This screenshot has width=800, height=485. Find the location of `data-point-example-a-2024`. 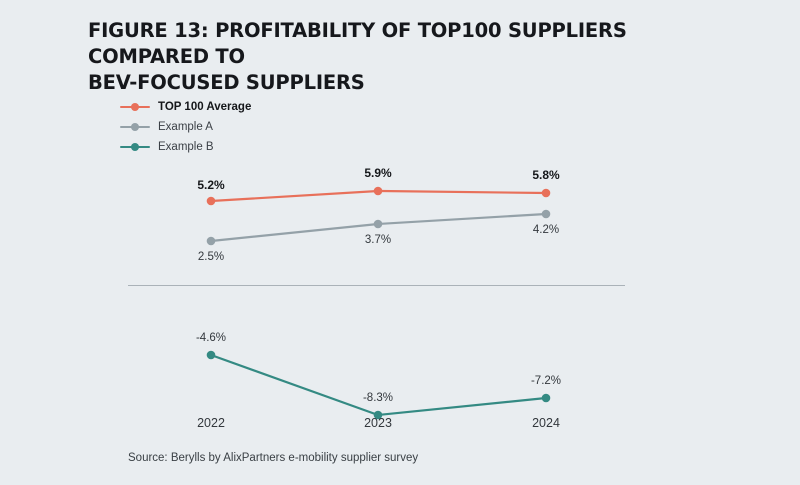

data-point-example-a-2024 is located at coordinates (546, 214).